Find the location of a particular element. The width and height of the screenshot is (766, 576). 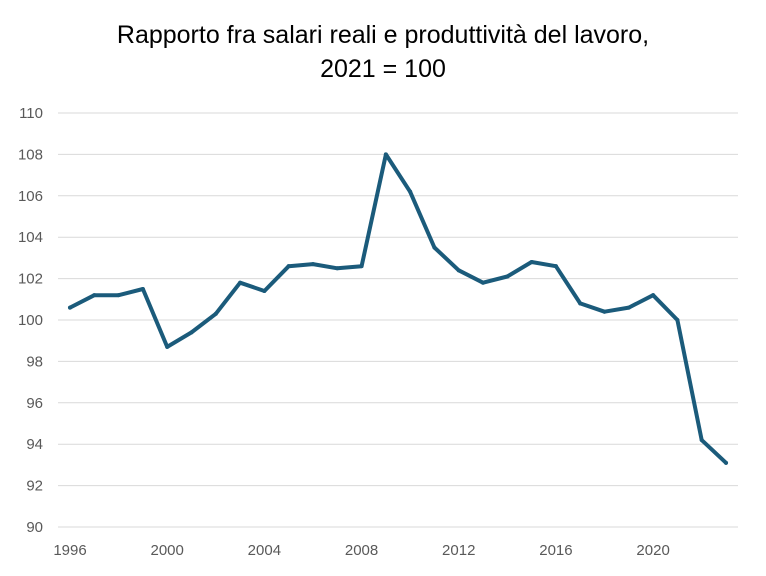

y-tick-label: 100 is located at coordinates (30, 320).